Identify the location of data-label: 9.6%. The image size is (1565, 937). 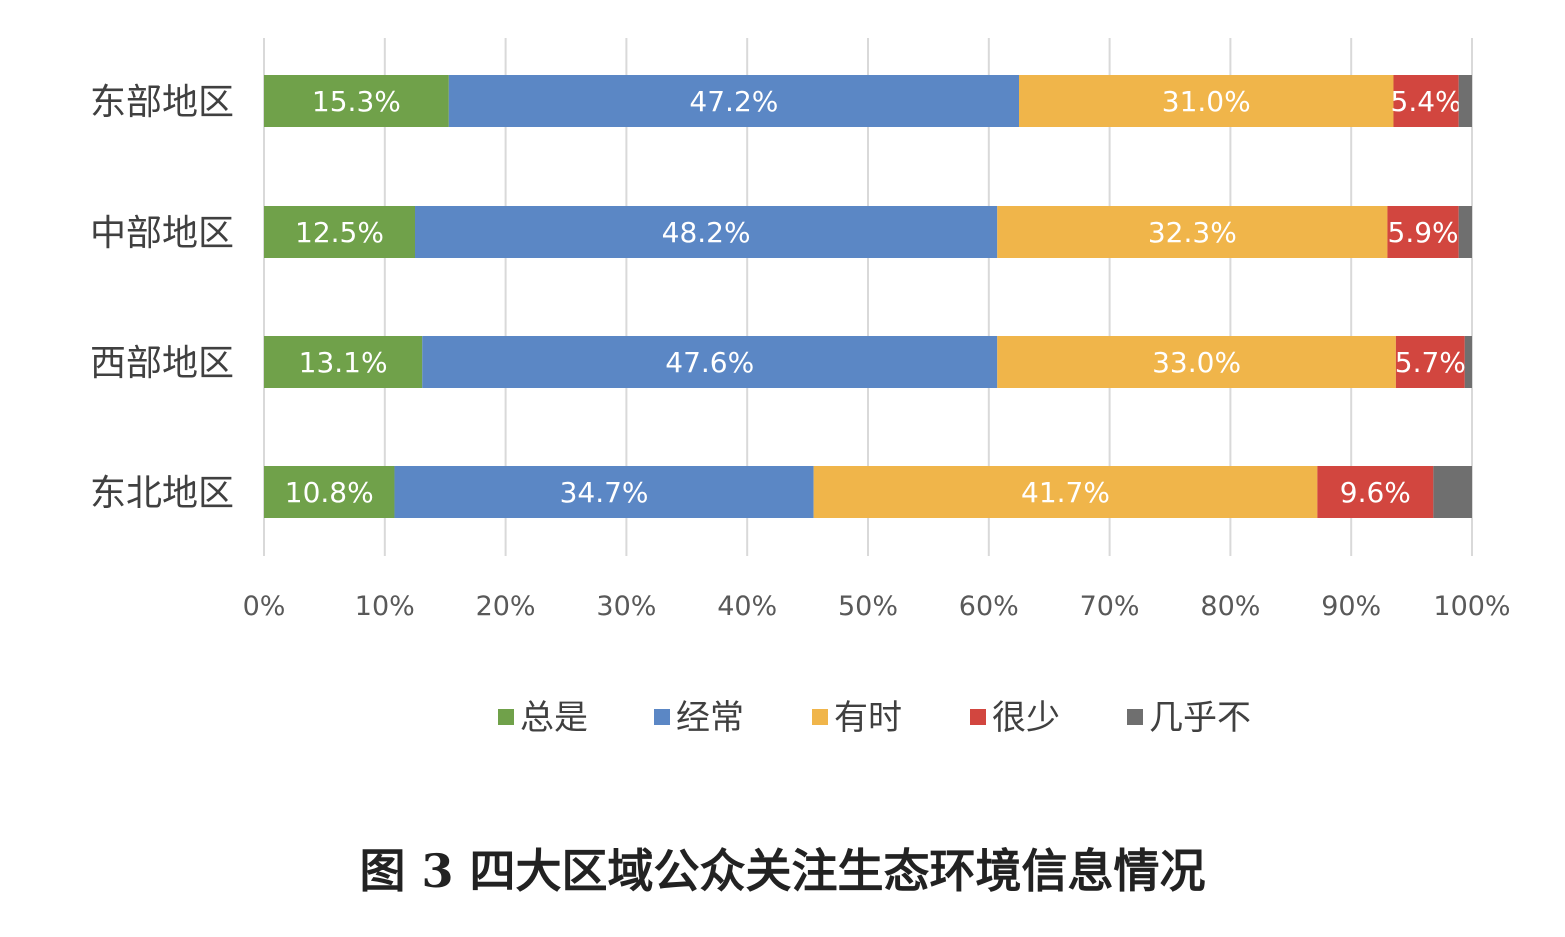
(1375, 492).